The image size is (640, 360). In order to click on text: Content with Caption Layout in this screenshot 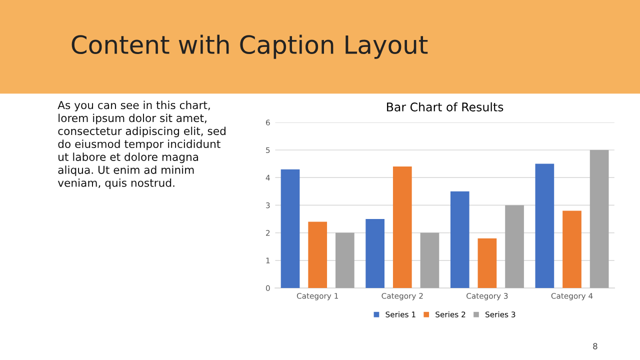, I will do `click(250, 46)`.